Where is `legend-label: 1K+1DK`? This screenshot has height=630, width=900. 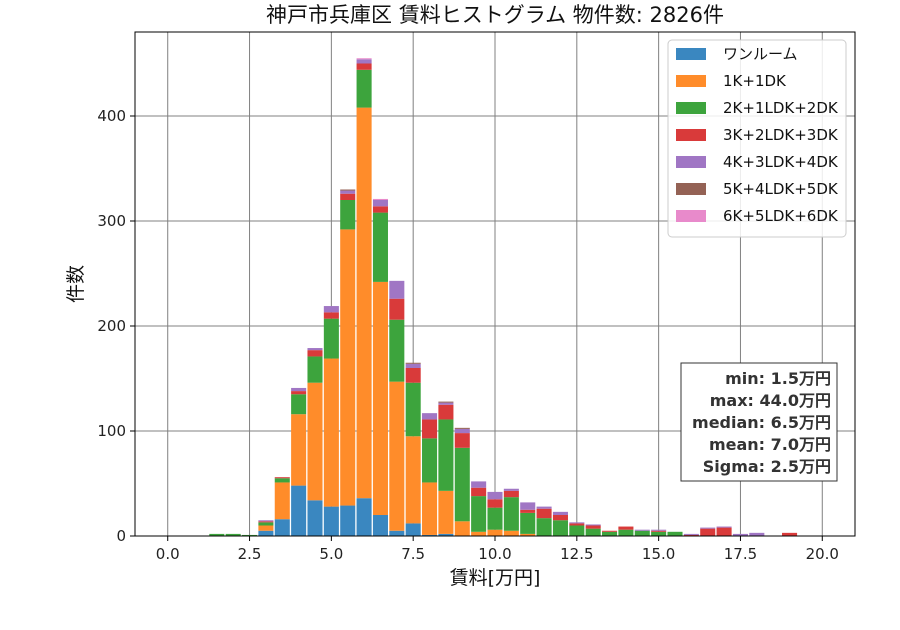
legend-label: 1K+1DK is located at coordinates (755, 81).